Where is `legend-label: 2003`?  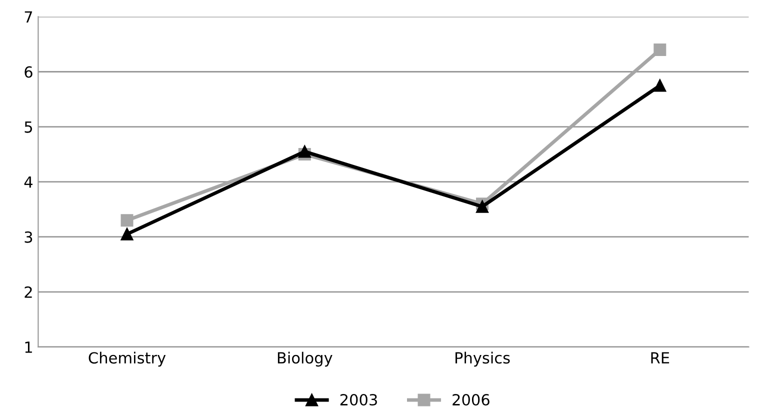 legend-label: 2003 is located at coordinates (358, 400).